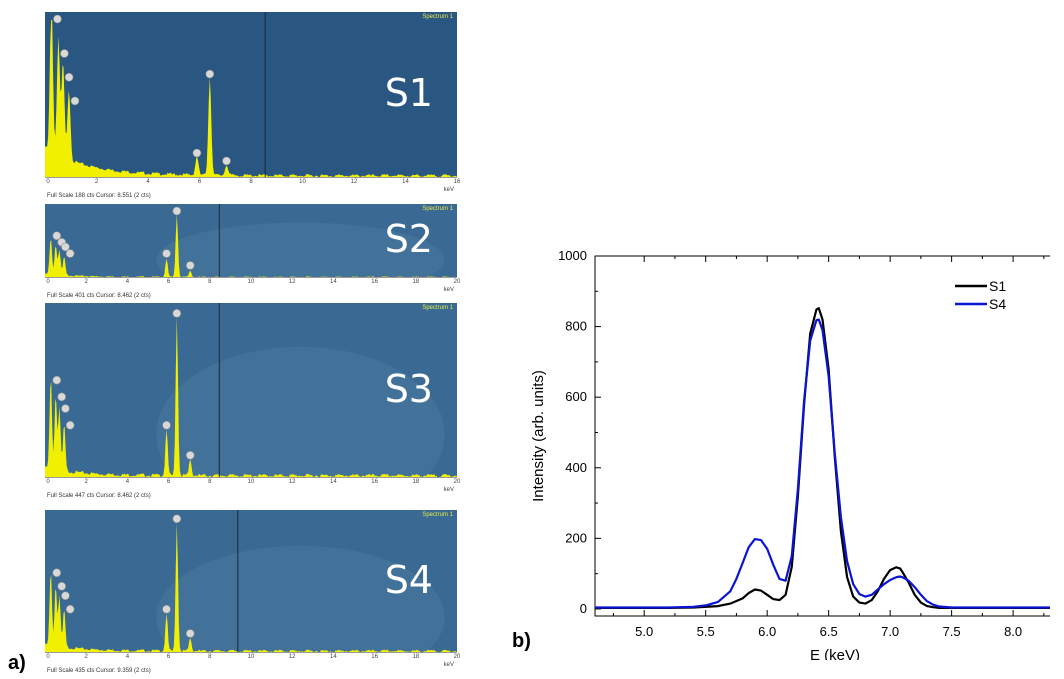  What do you see at coordinates (583, 608) in the screenshot?
I see `y-tick-label: 0` at bounding box center [583, 608].